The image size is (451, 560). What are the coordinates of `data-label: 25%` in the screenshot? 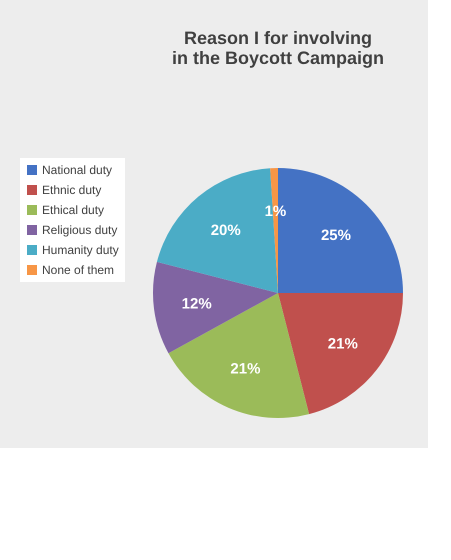 It's located at (335, 235).